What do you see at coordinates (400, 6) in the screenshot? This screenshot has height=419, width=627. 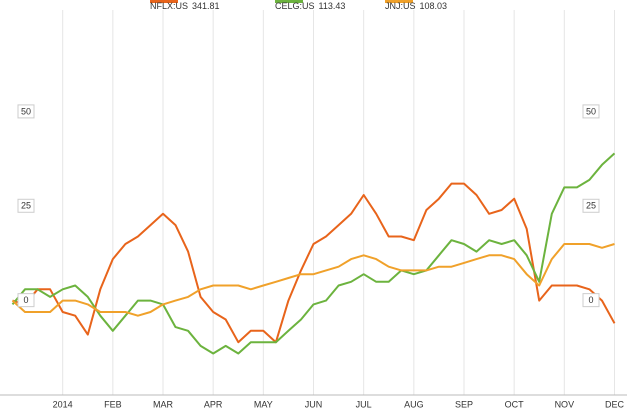 I see `legend-name: JNJ:US` at bounding box center [400, 6].